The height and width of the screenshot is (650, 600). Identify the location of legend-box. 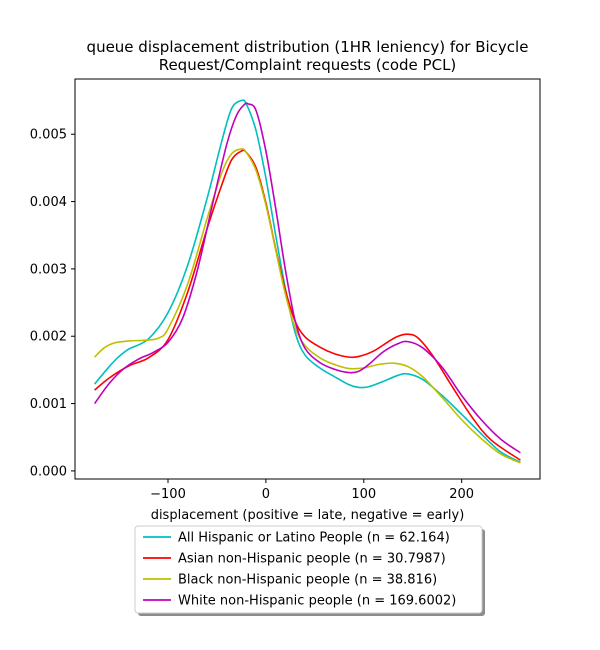
(308, 569).